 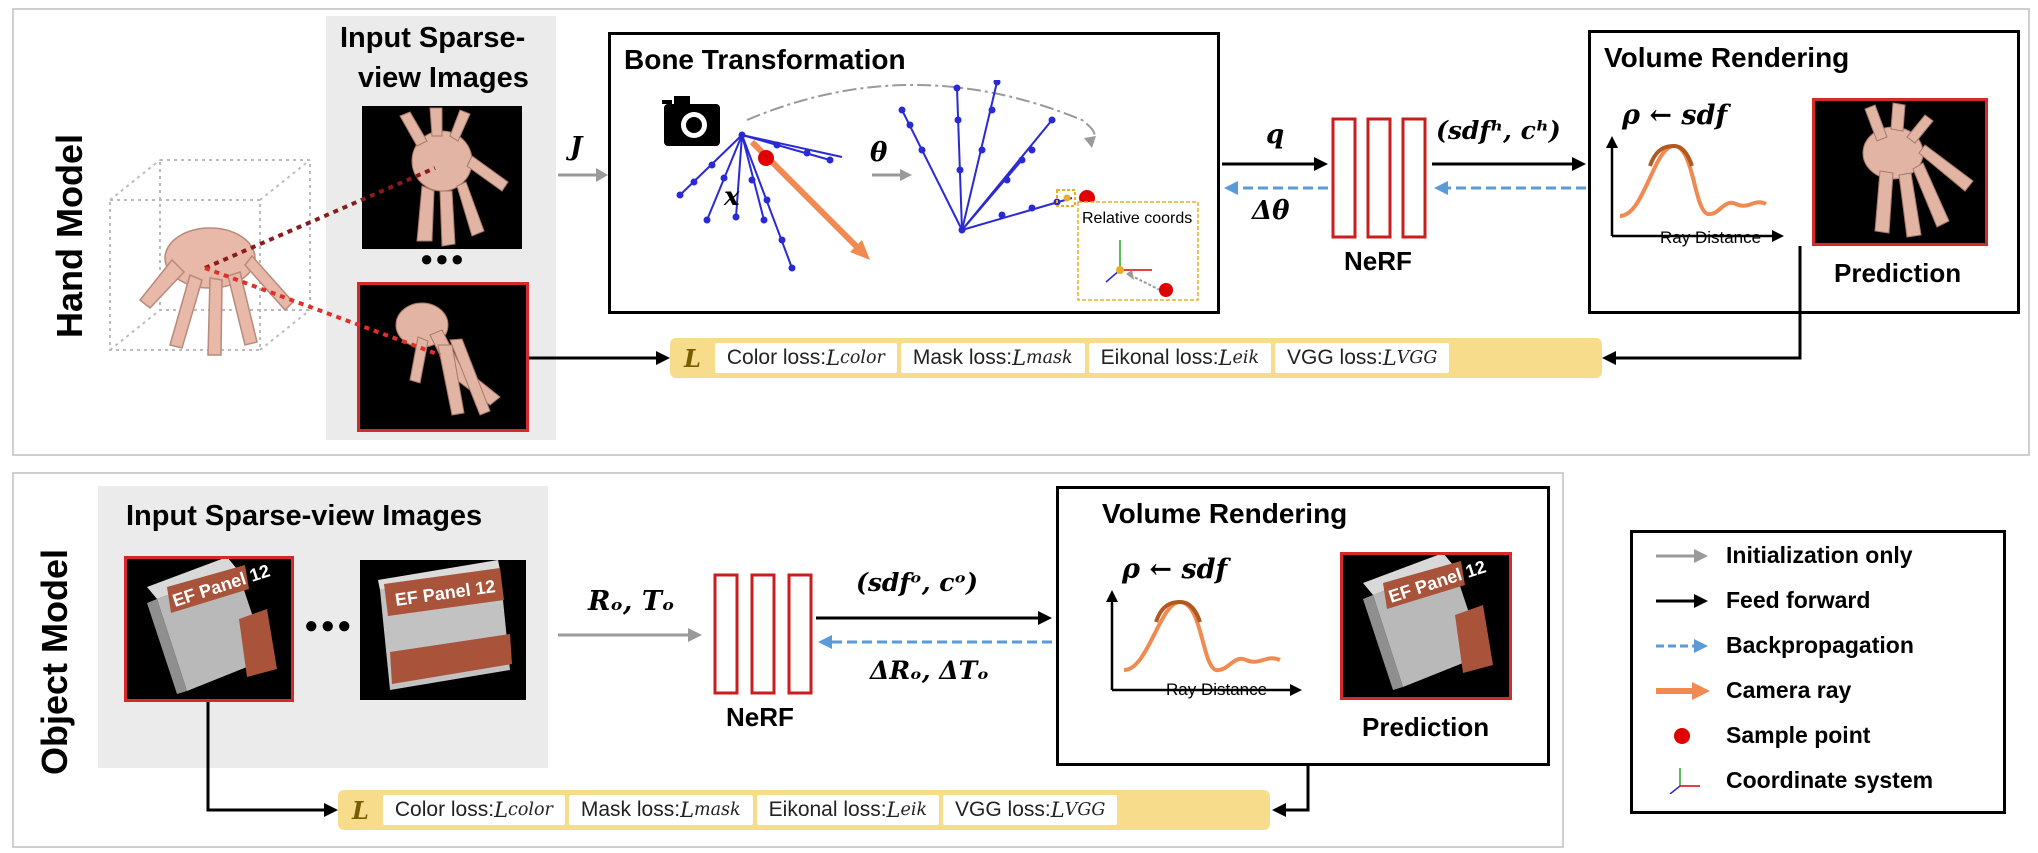 I want to click on hand-input-title-line1: Input Sparse-, so click(x=433, y=38).